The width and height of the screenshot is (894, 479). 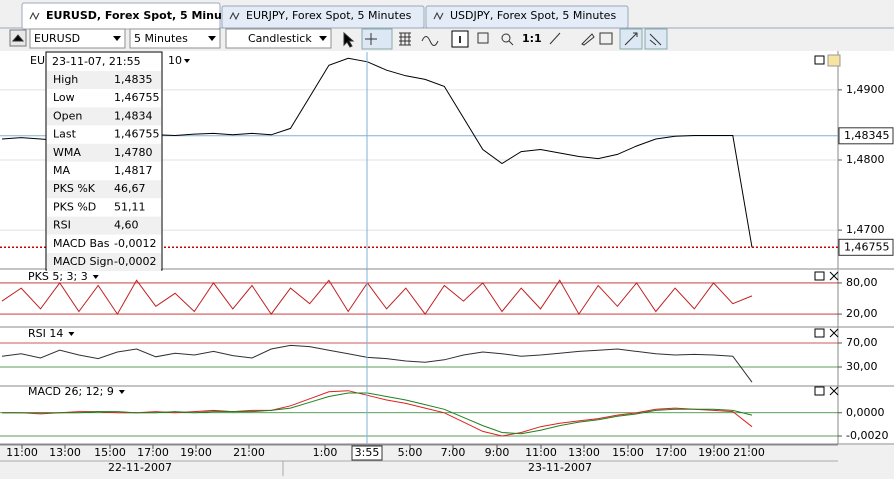 What do you see at coordinates (130, 206) in the screenshot?
I see `tooltip-value: 51,11` at bounding box center [130, 206].